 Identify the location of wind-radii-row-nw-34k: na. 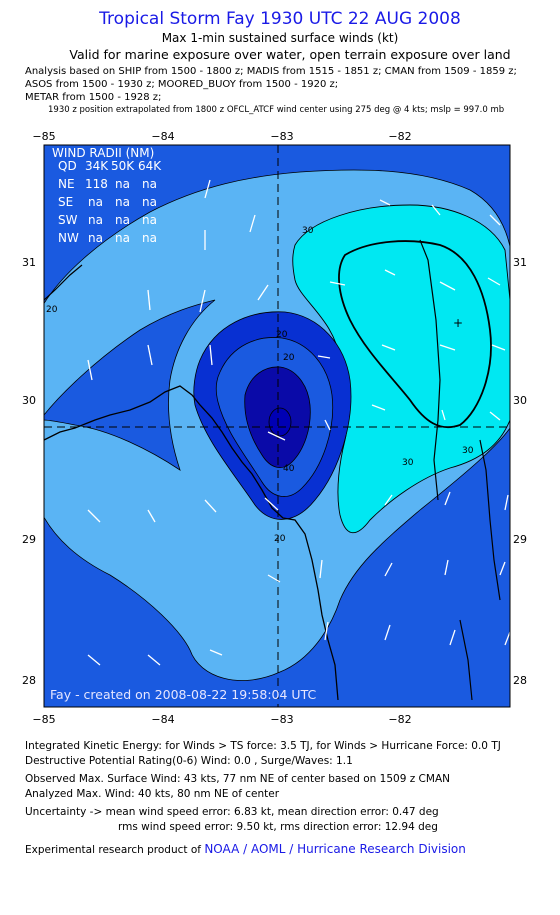
(95, 238).